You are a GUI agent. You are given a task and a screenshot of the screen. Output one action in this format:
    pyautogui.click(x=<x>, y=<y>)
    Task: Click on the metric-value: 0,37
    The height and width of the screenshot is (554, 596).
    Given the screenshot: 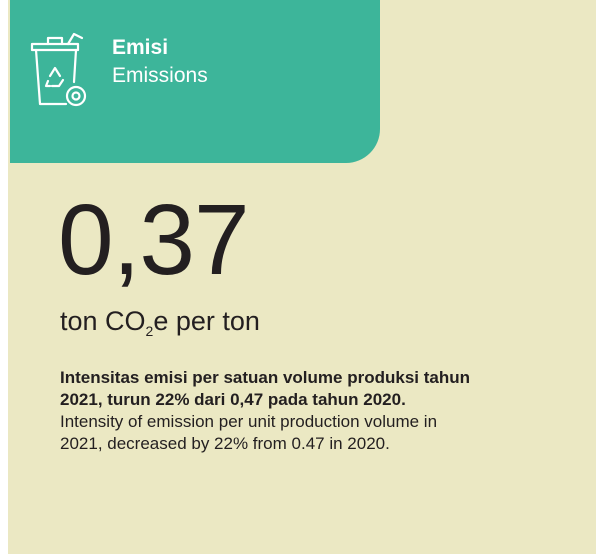 What is the action you would take?
    pyautogui.click(x=154, y=240)
    